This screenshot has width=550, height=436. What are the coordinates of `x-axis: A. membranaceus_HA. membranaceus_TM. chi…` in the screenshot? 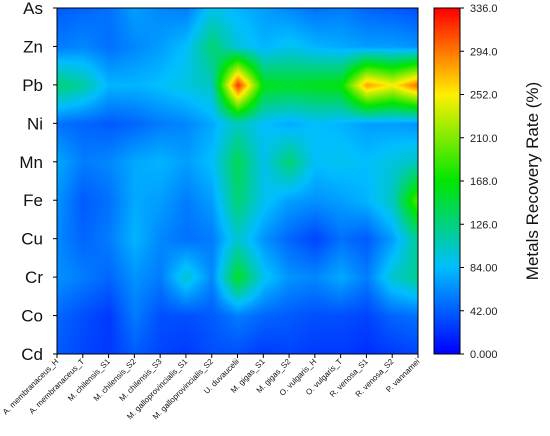 It's located at (211, 387).